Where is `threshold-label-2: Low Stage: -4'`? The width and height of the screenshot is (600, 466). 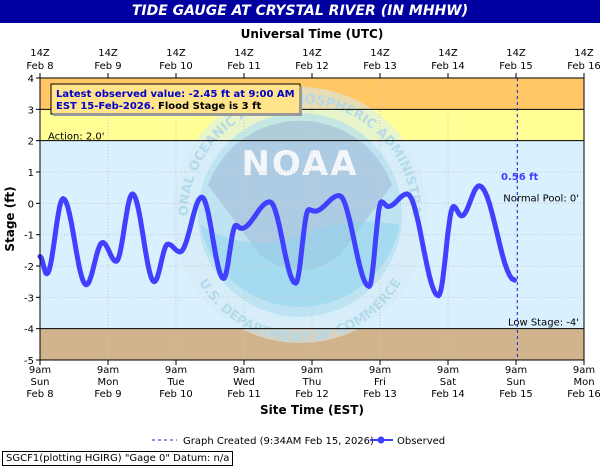 threshold-label-2: Low Stage: -4' is located at coordinates (543, 323).